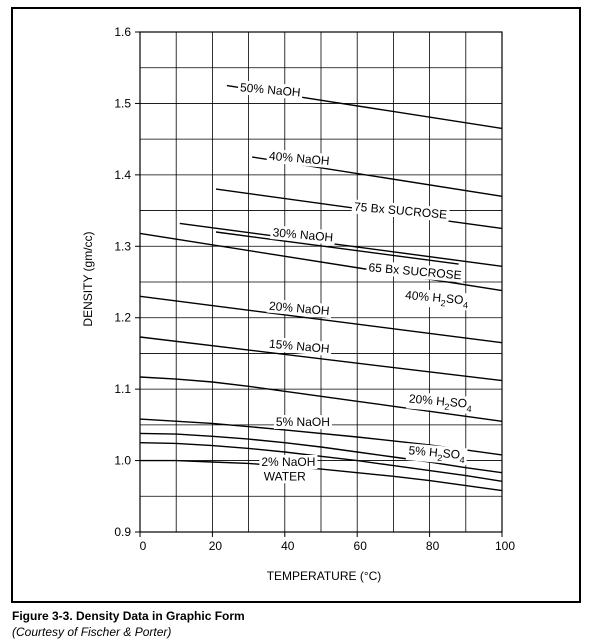 The width and height of the screenshot is (594, 644). I want to click on curve-label-text: 30% NaOH, so click(303, 234).